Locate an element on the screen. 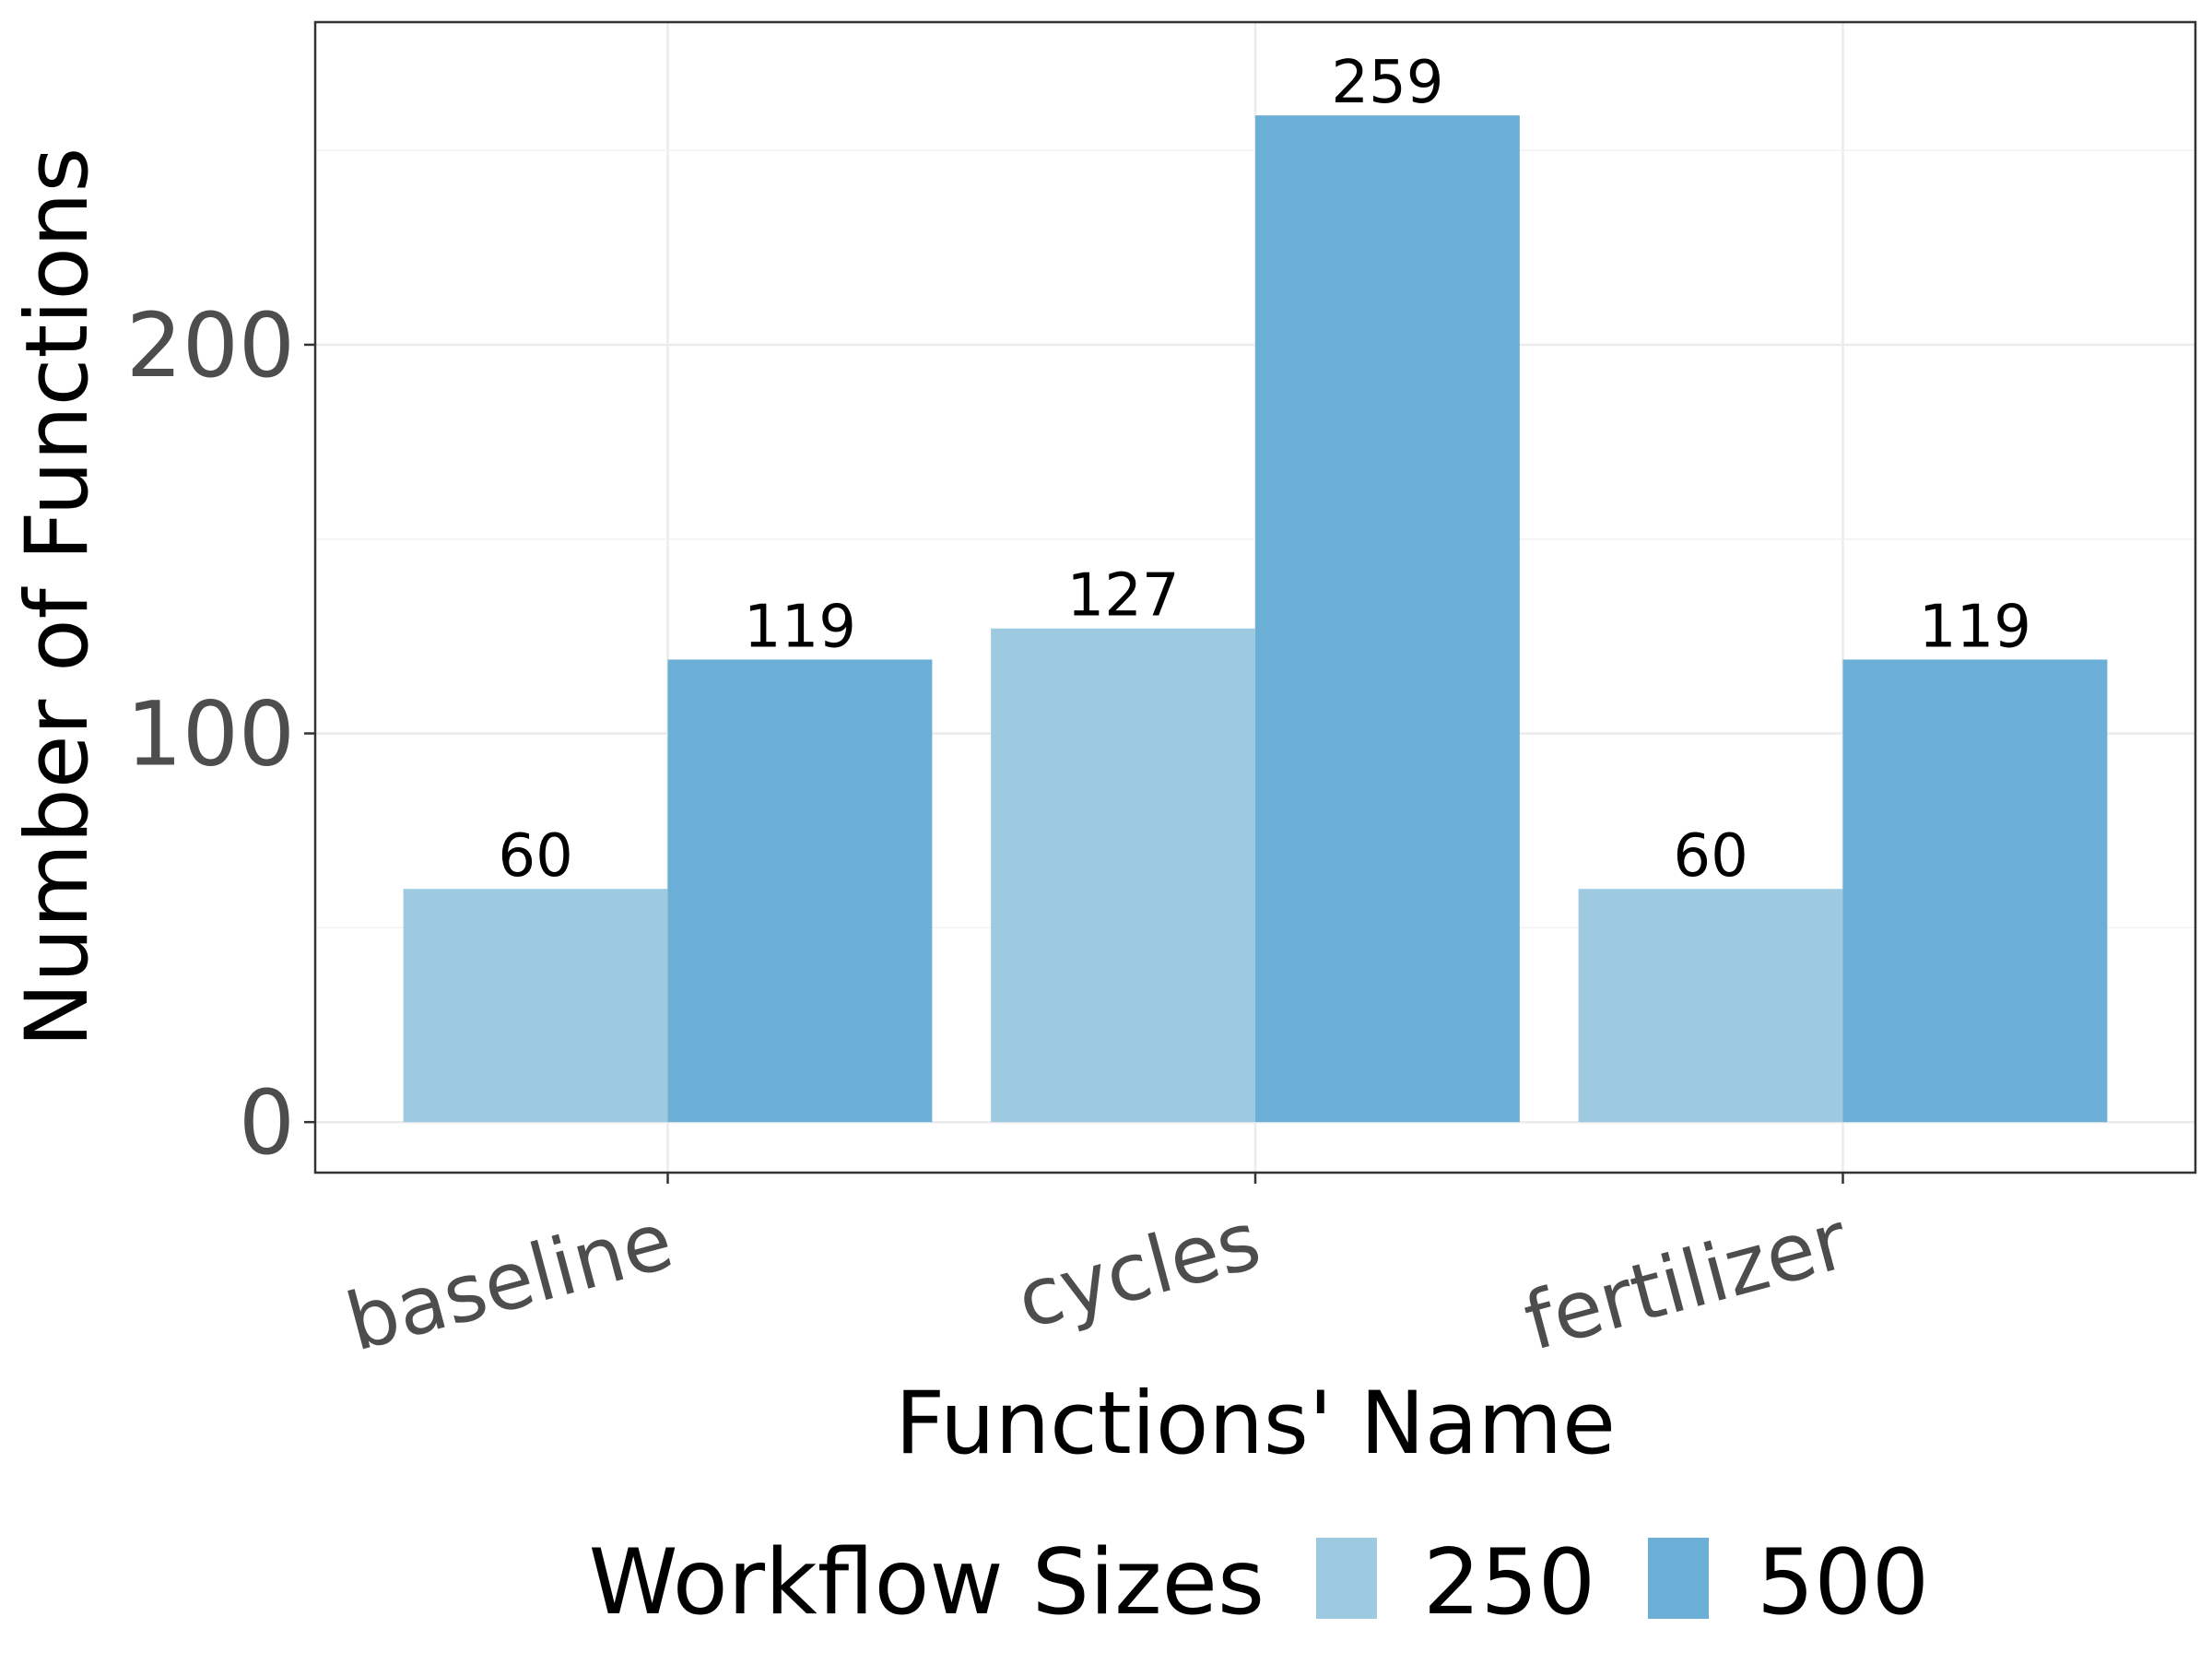 The height and width of the screenshot is (1664, 2212). y-tick-label-100: 100 is located at coordinates (210, 734).